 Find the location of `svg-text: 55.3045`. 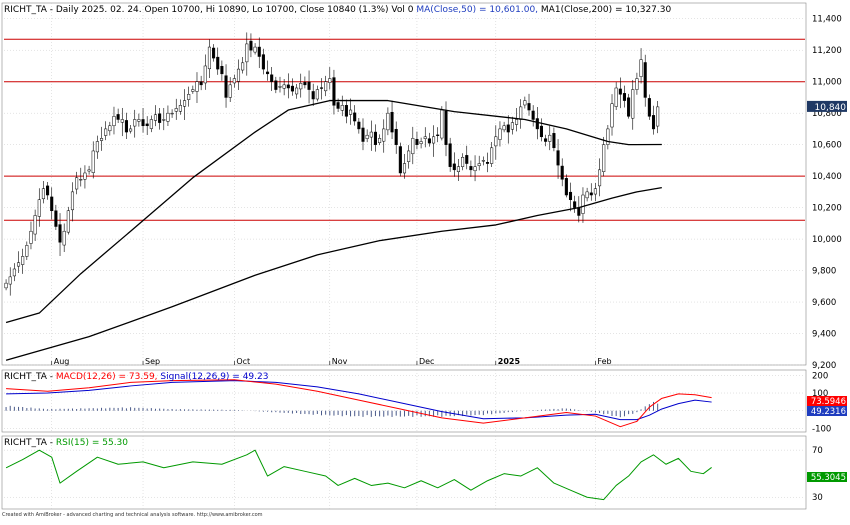

svg-text: 55.3045 is located at coordinates (828, 478).